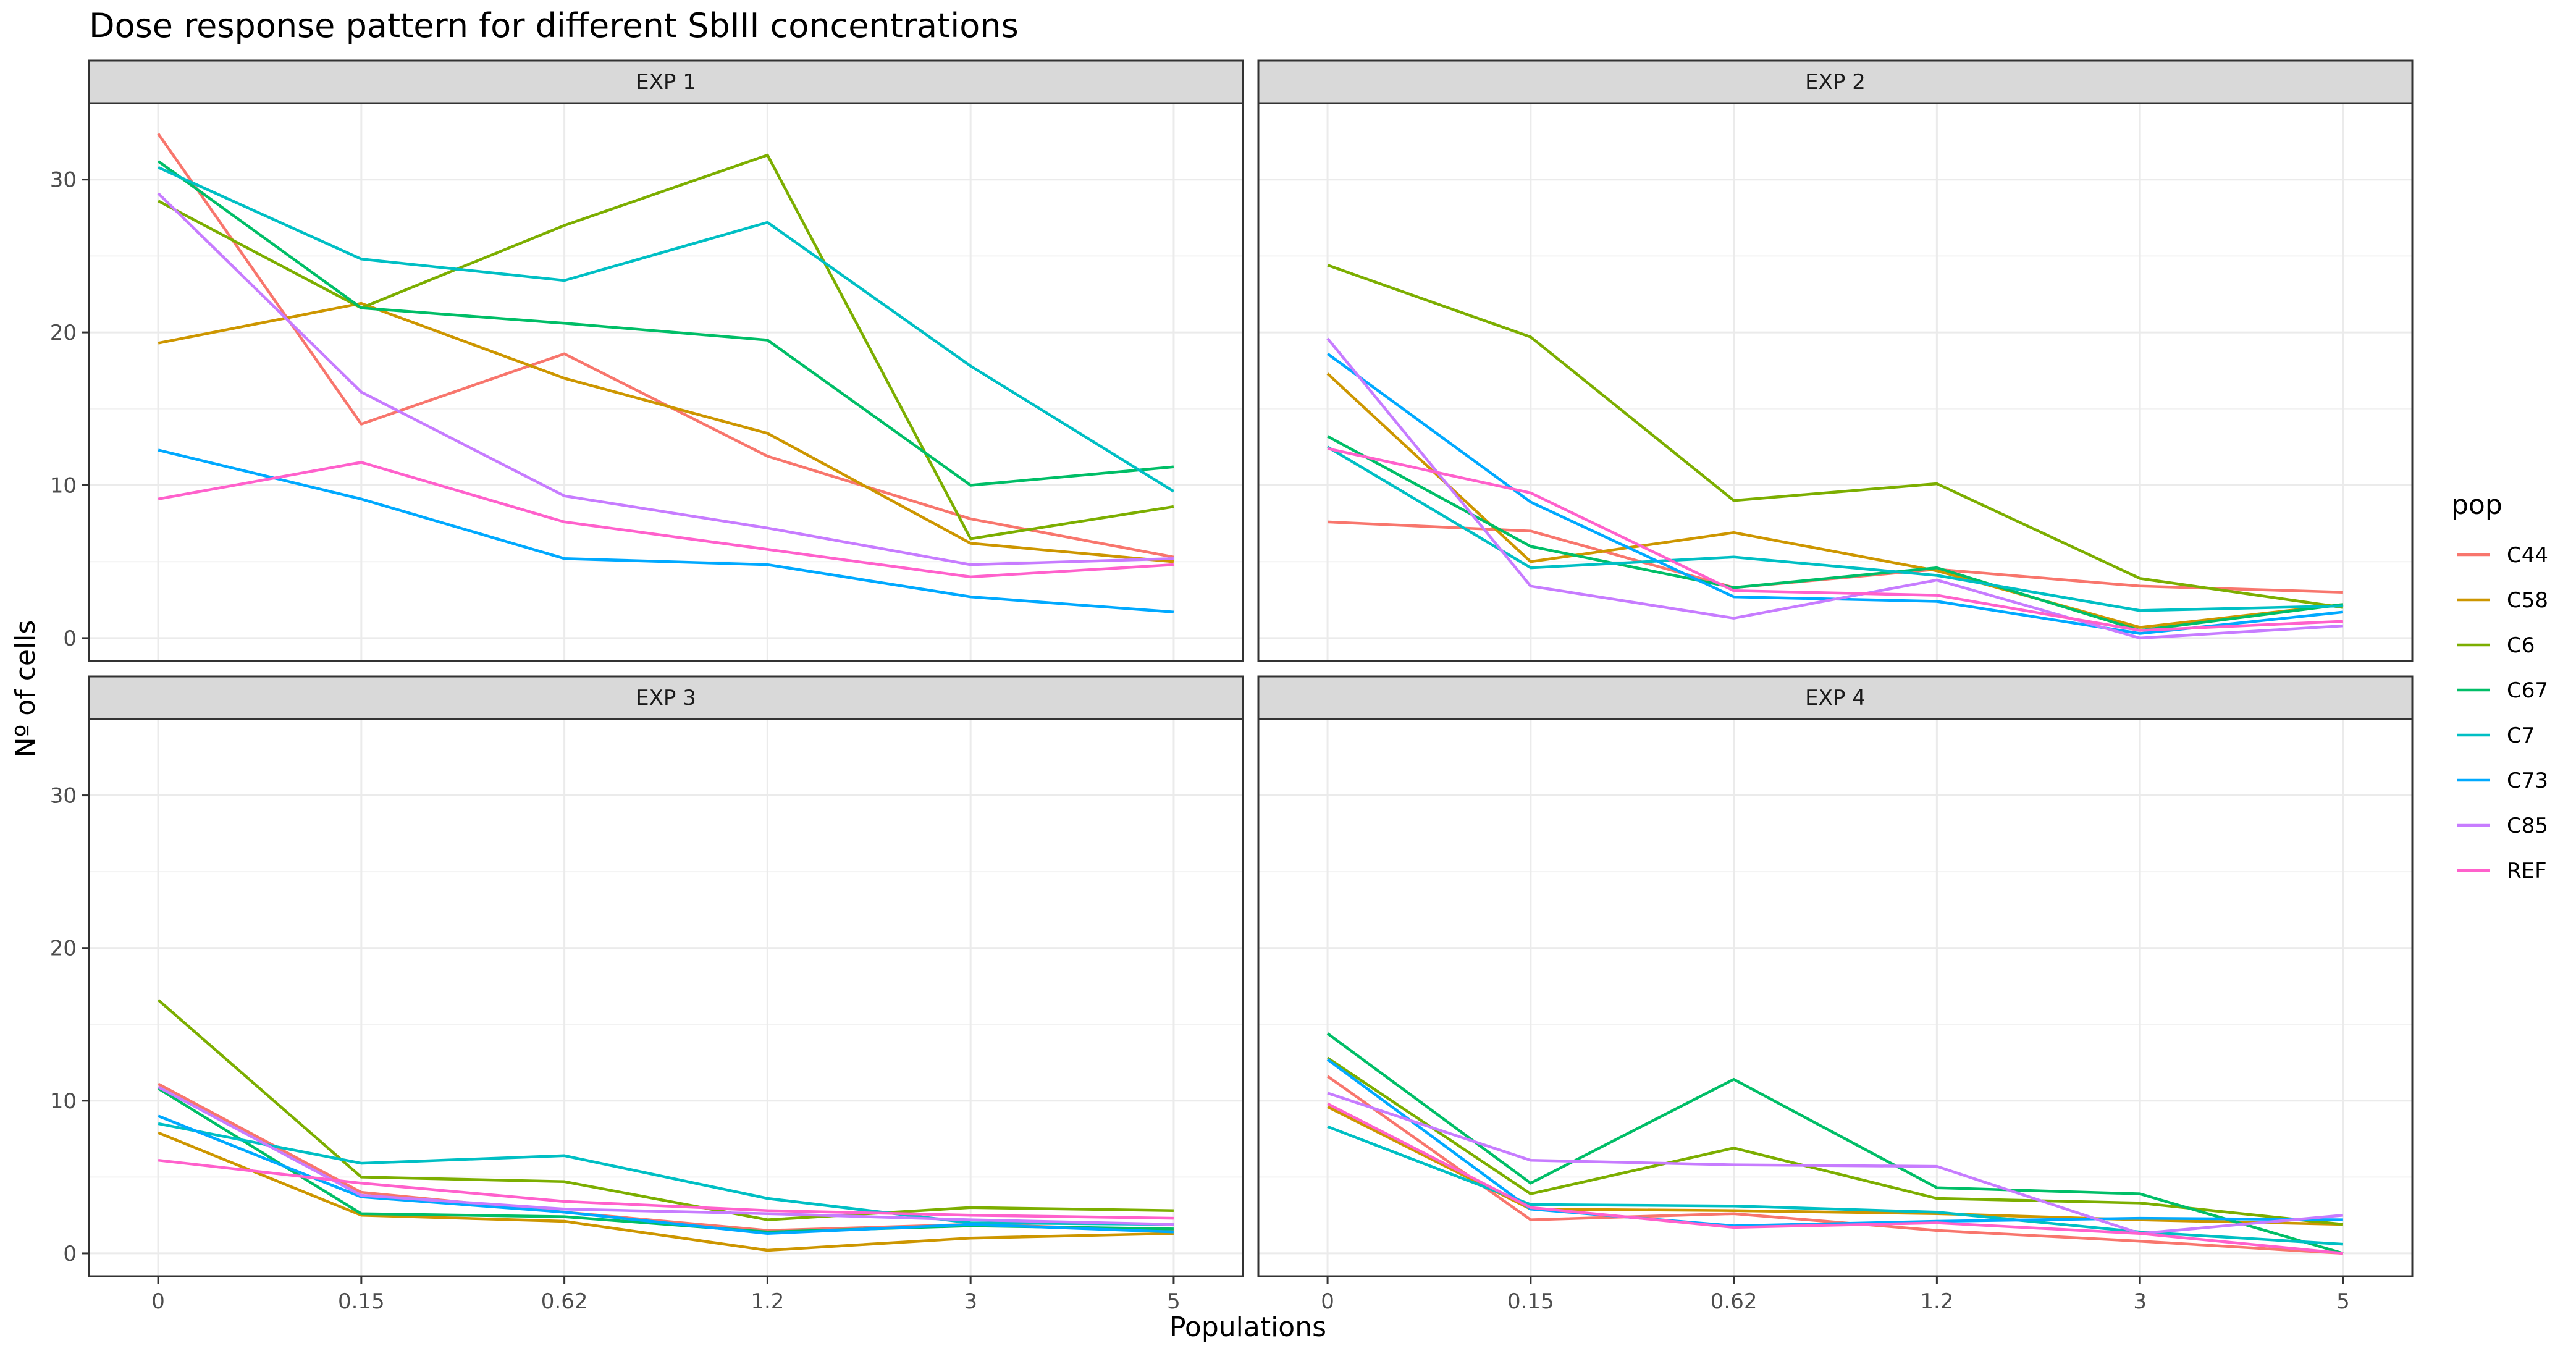 The height and width of the screenshot is (1351, 2576). Describe the element at coordinates (1247, 1327) in the screenshot. I see `x-axis-title: Populations` at that location.